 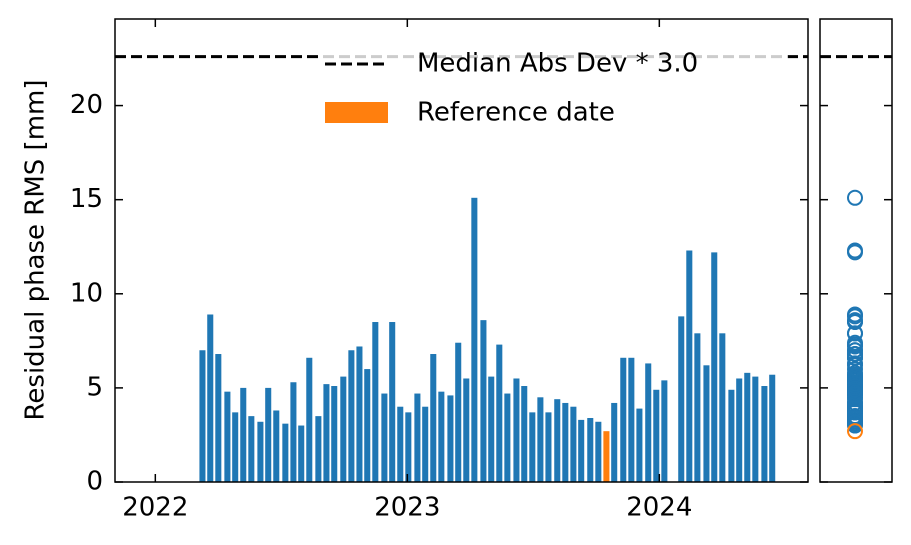 What do you see at coordinates (557, 64) in the screenshot?
I see `legend-label: Median Abs Dev * 3.0` at bounding box center [557, 64].